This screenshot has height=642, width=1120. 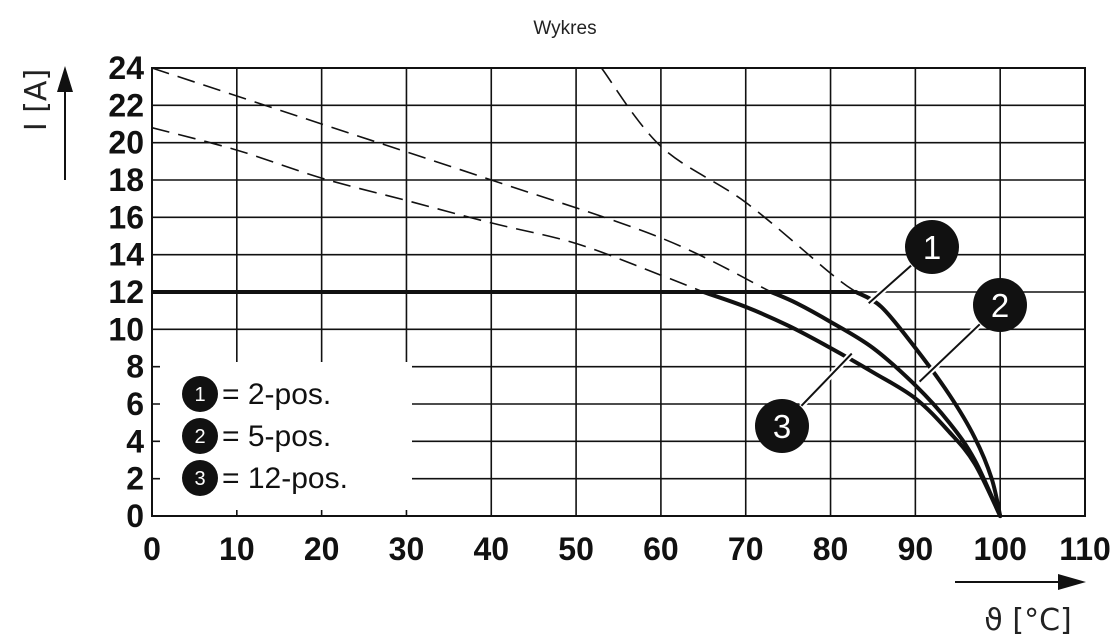 I want to click on x-axis-arrow-head, so click(x=1072, y=582).